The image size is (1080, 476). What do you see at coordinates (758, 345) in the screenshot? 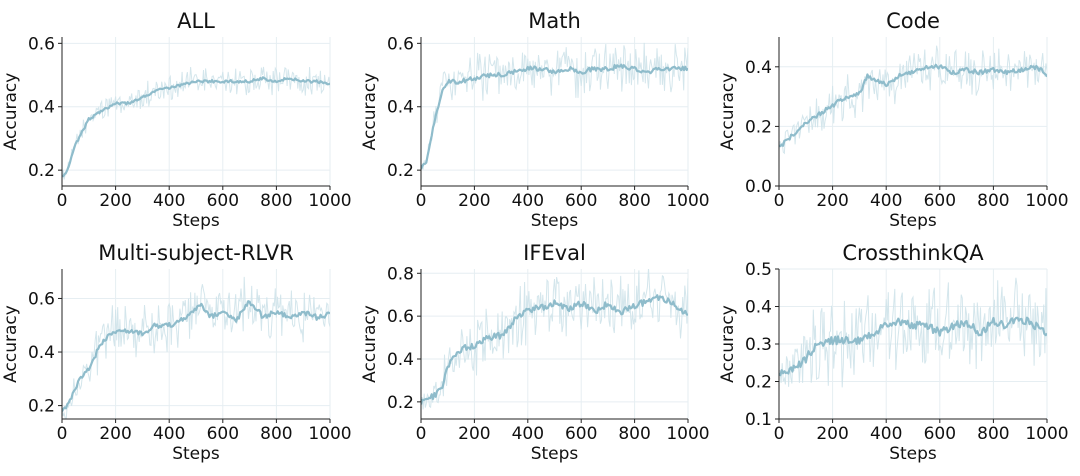
I see `y-tick-label: 0.3` at bounding box center [758, 345].